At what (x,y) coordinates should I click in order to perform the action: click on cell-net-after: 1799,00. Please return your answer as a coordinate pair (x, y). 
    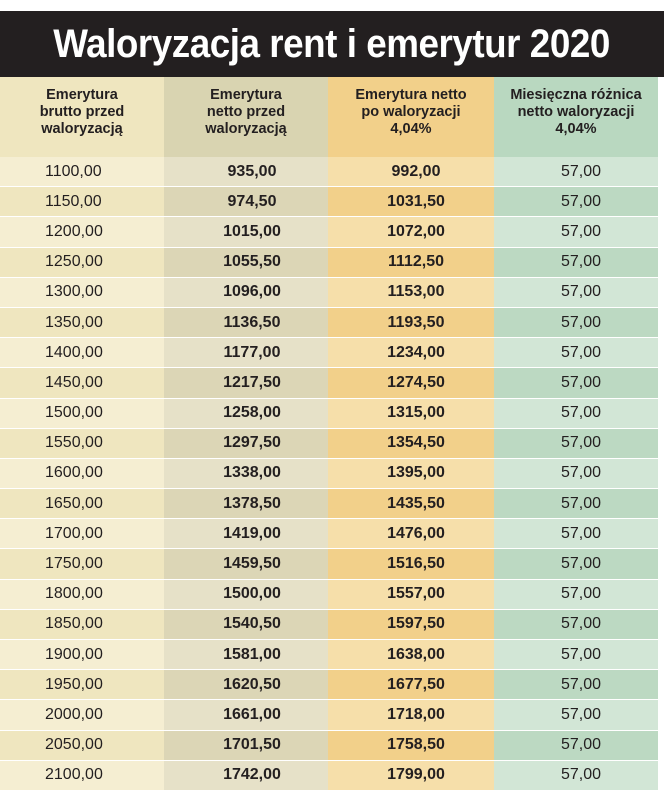
    Looking at the image, I should click on (411, 775).